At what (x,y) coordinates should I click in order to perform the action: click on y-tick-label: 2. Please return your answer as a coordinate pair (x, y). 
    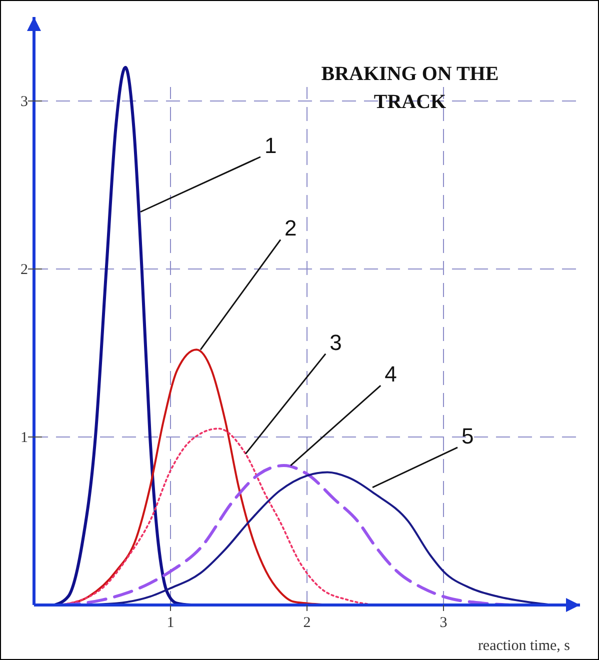
    Looking at the image, I should click on (24, 270).